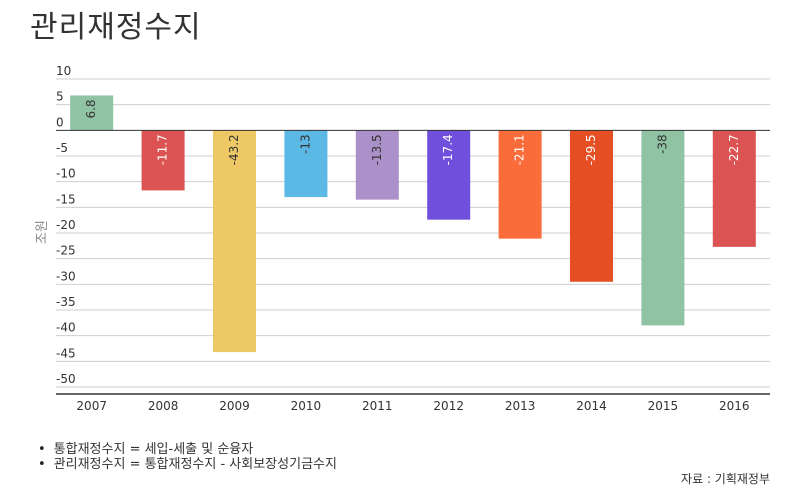 This screenshot has height=487, width=800. I want to click on data-label: -13.5, so click(377, 149).